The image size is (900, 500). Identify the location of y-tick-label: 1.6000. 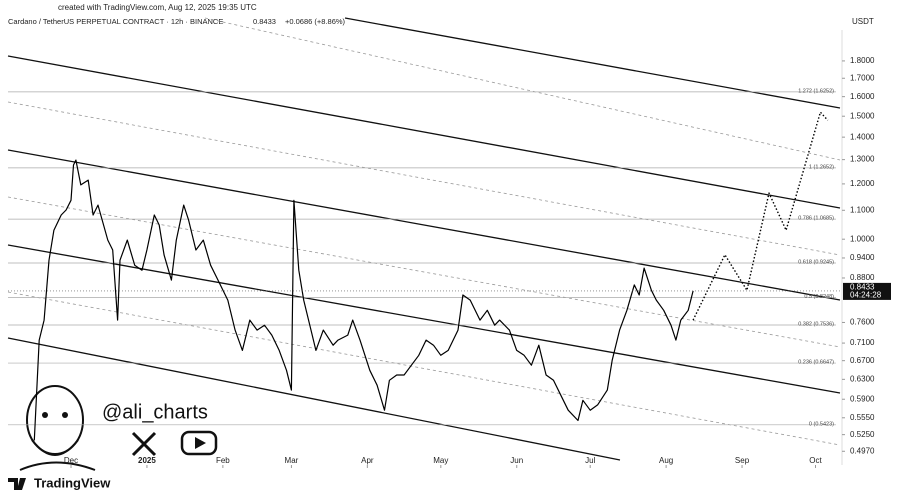
(862, 96).